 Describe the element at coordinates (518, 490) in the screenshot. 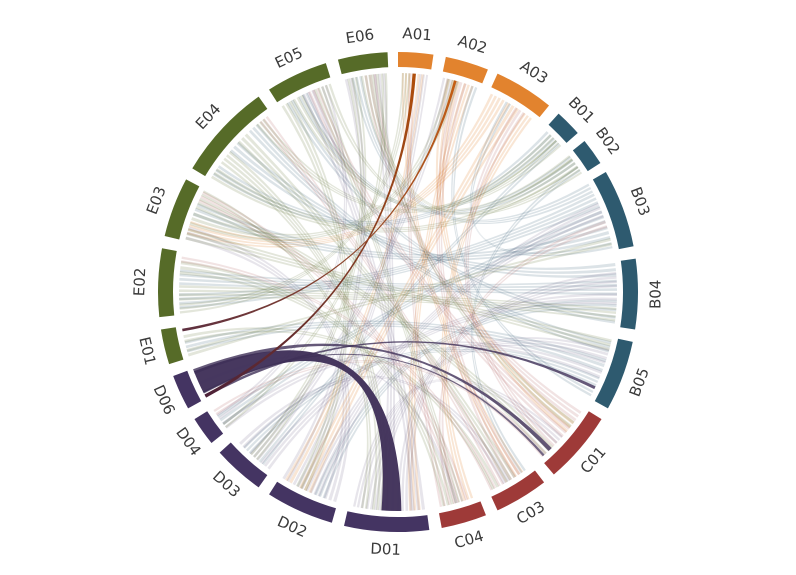

I see `segment-arc-C03` at that location.